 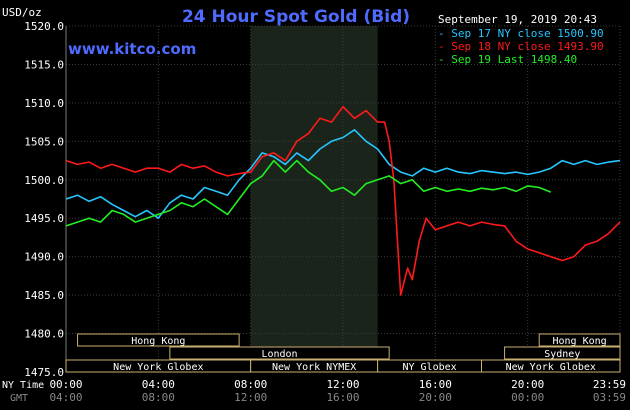 What do you see at coordinates (158, 397) in the screenshot?
I see `x-tick-gmt-1: 08:00` at bounding box center [158, 397].